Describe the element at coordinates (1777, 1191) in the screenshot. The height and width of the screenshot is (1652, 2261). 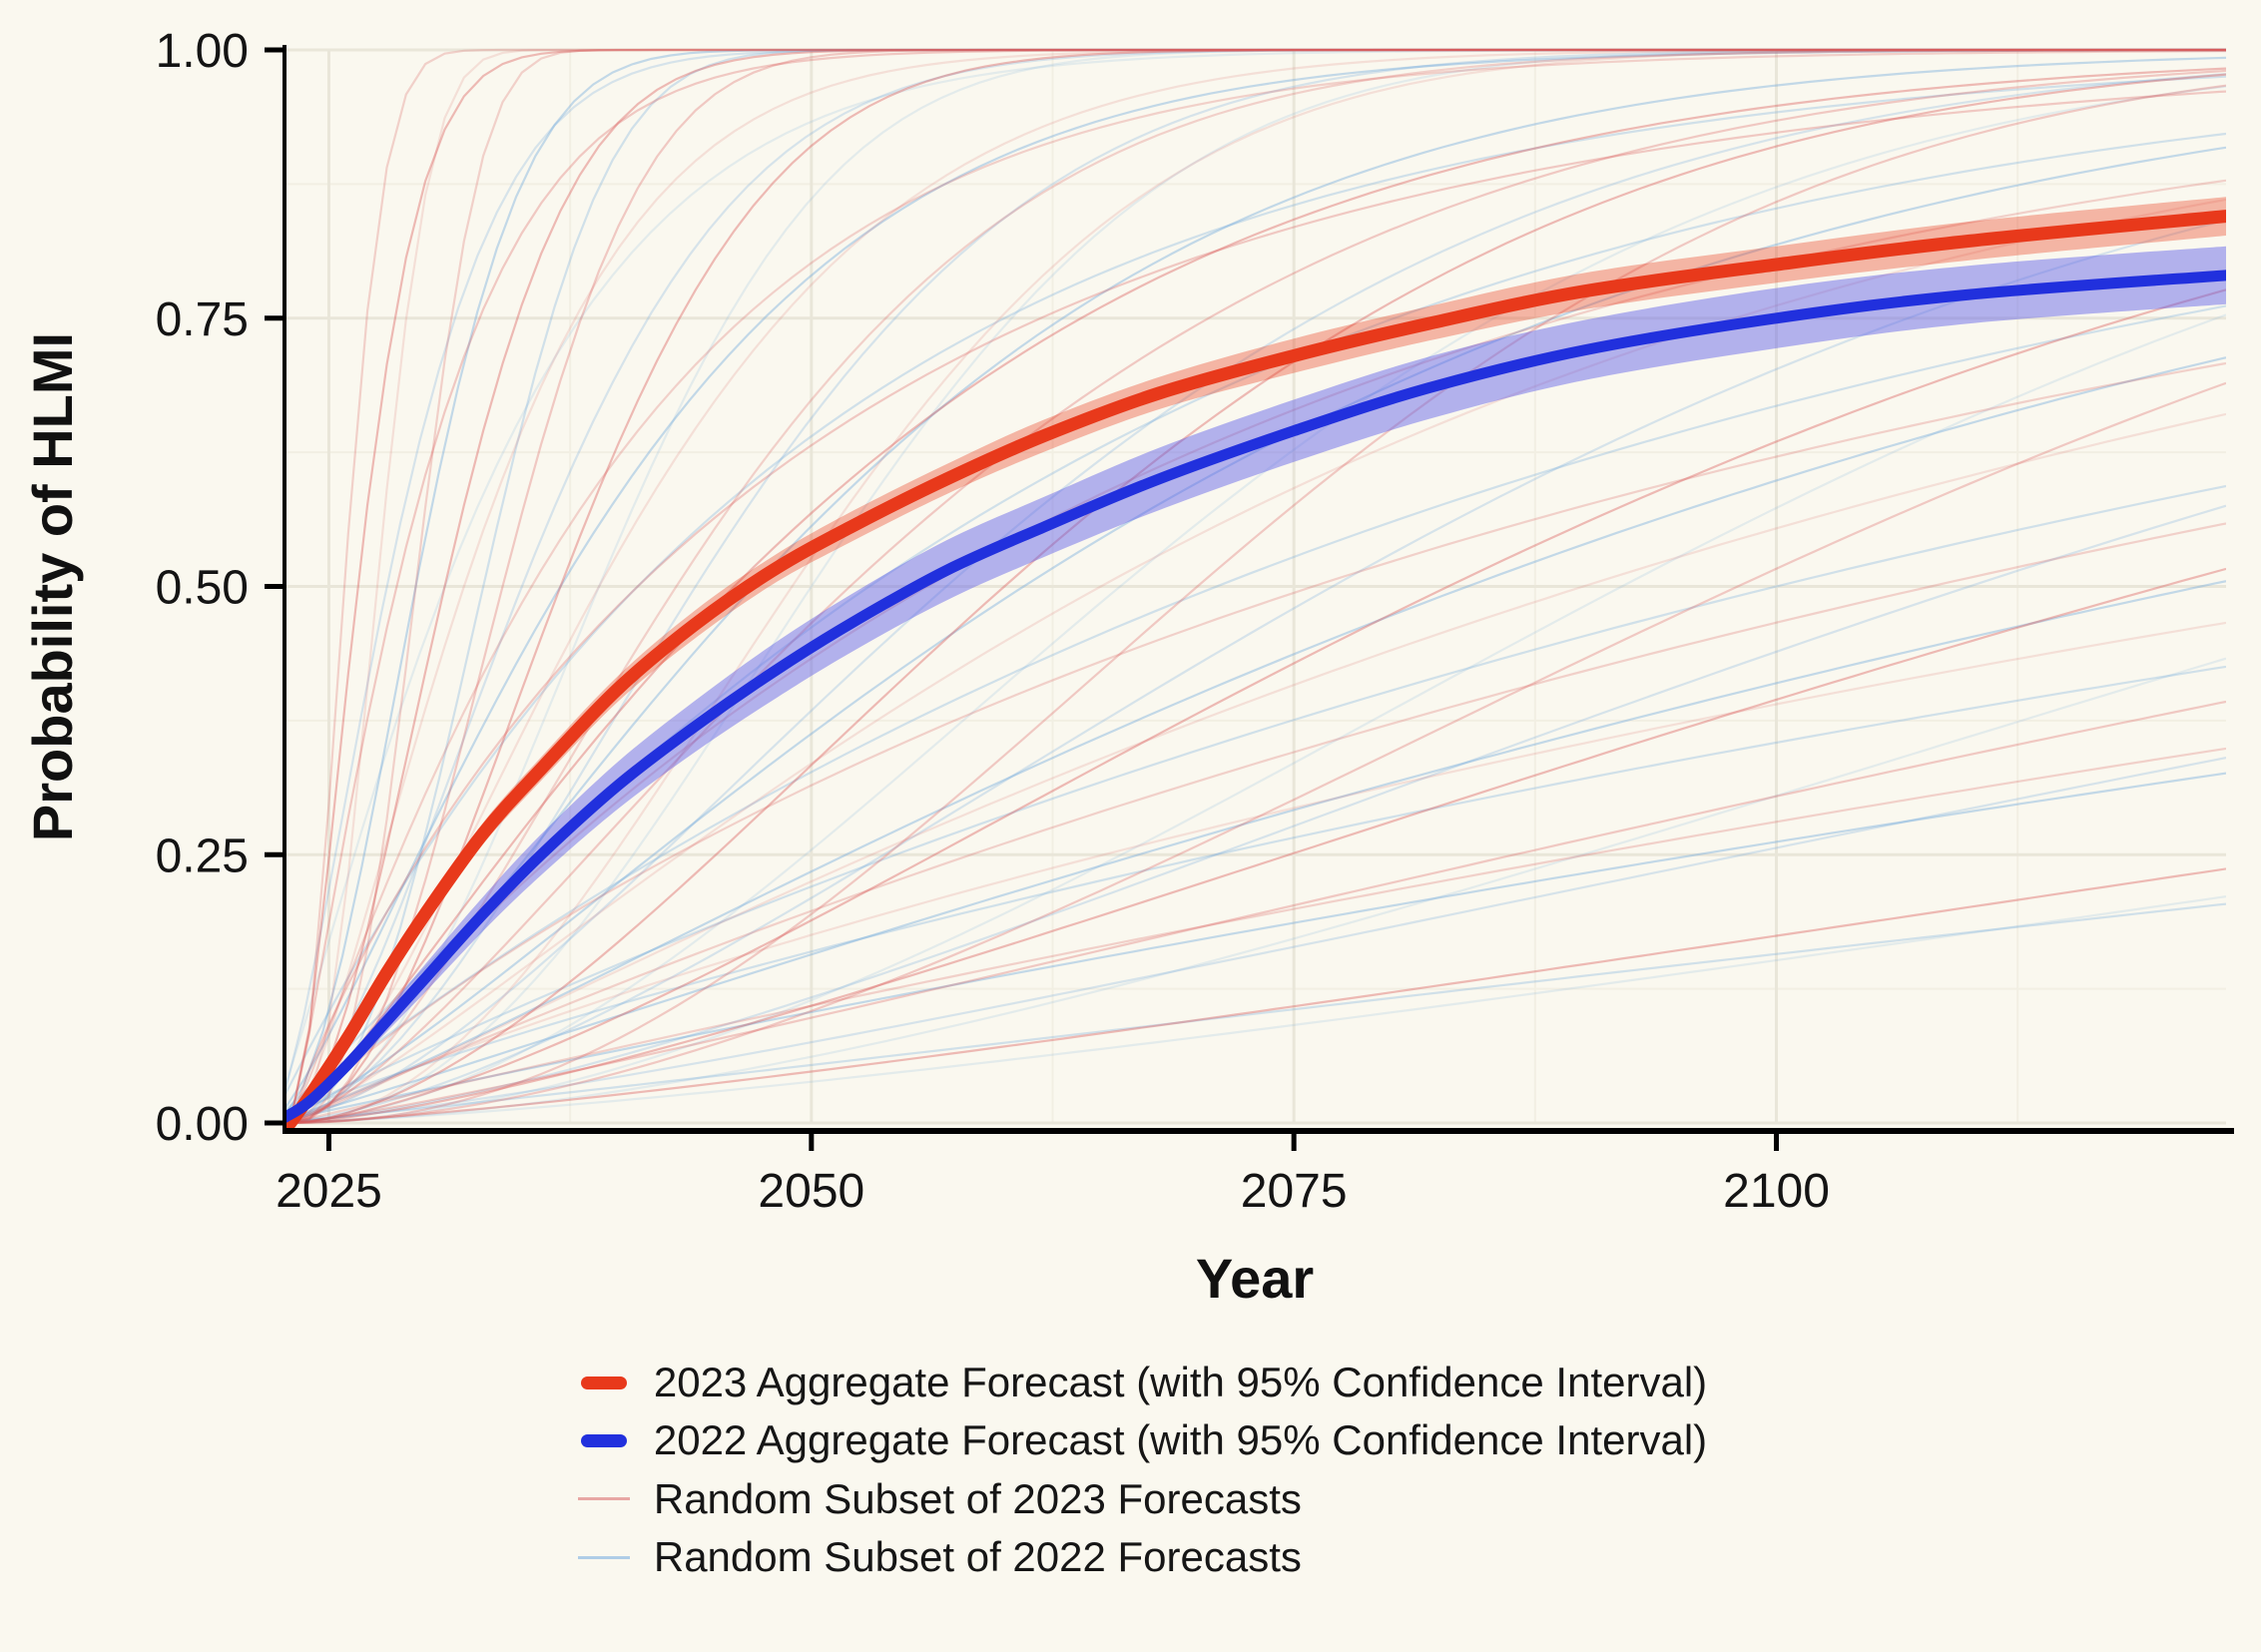
I see `x-tick-label: 2100` at that location.